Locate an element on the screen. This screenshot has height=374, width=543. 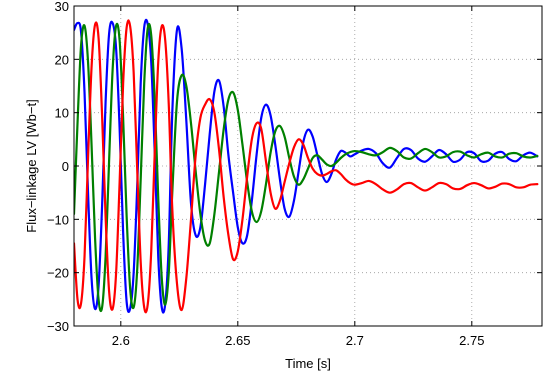
y-tick-label: 20 is located at coordinates (62, 59).